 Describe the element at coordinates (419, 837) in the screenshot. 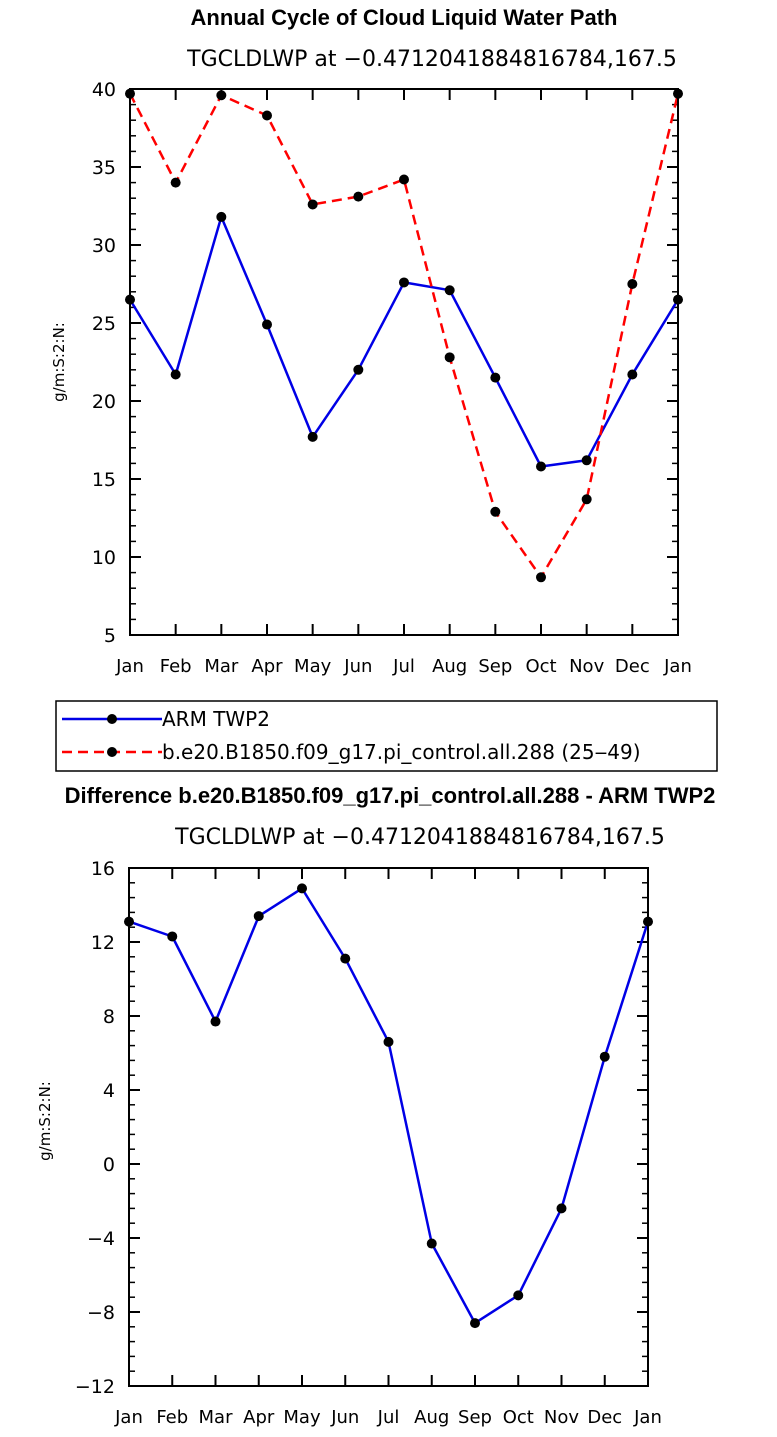

I see `chart-bottom-subtitle: TGCLDLWP at −0.4712041884816784,167.5` at that location.